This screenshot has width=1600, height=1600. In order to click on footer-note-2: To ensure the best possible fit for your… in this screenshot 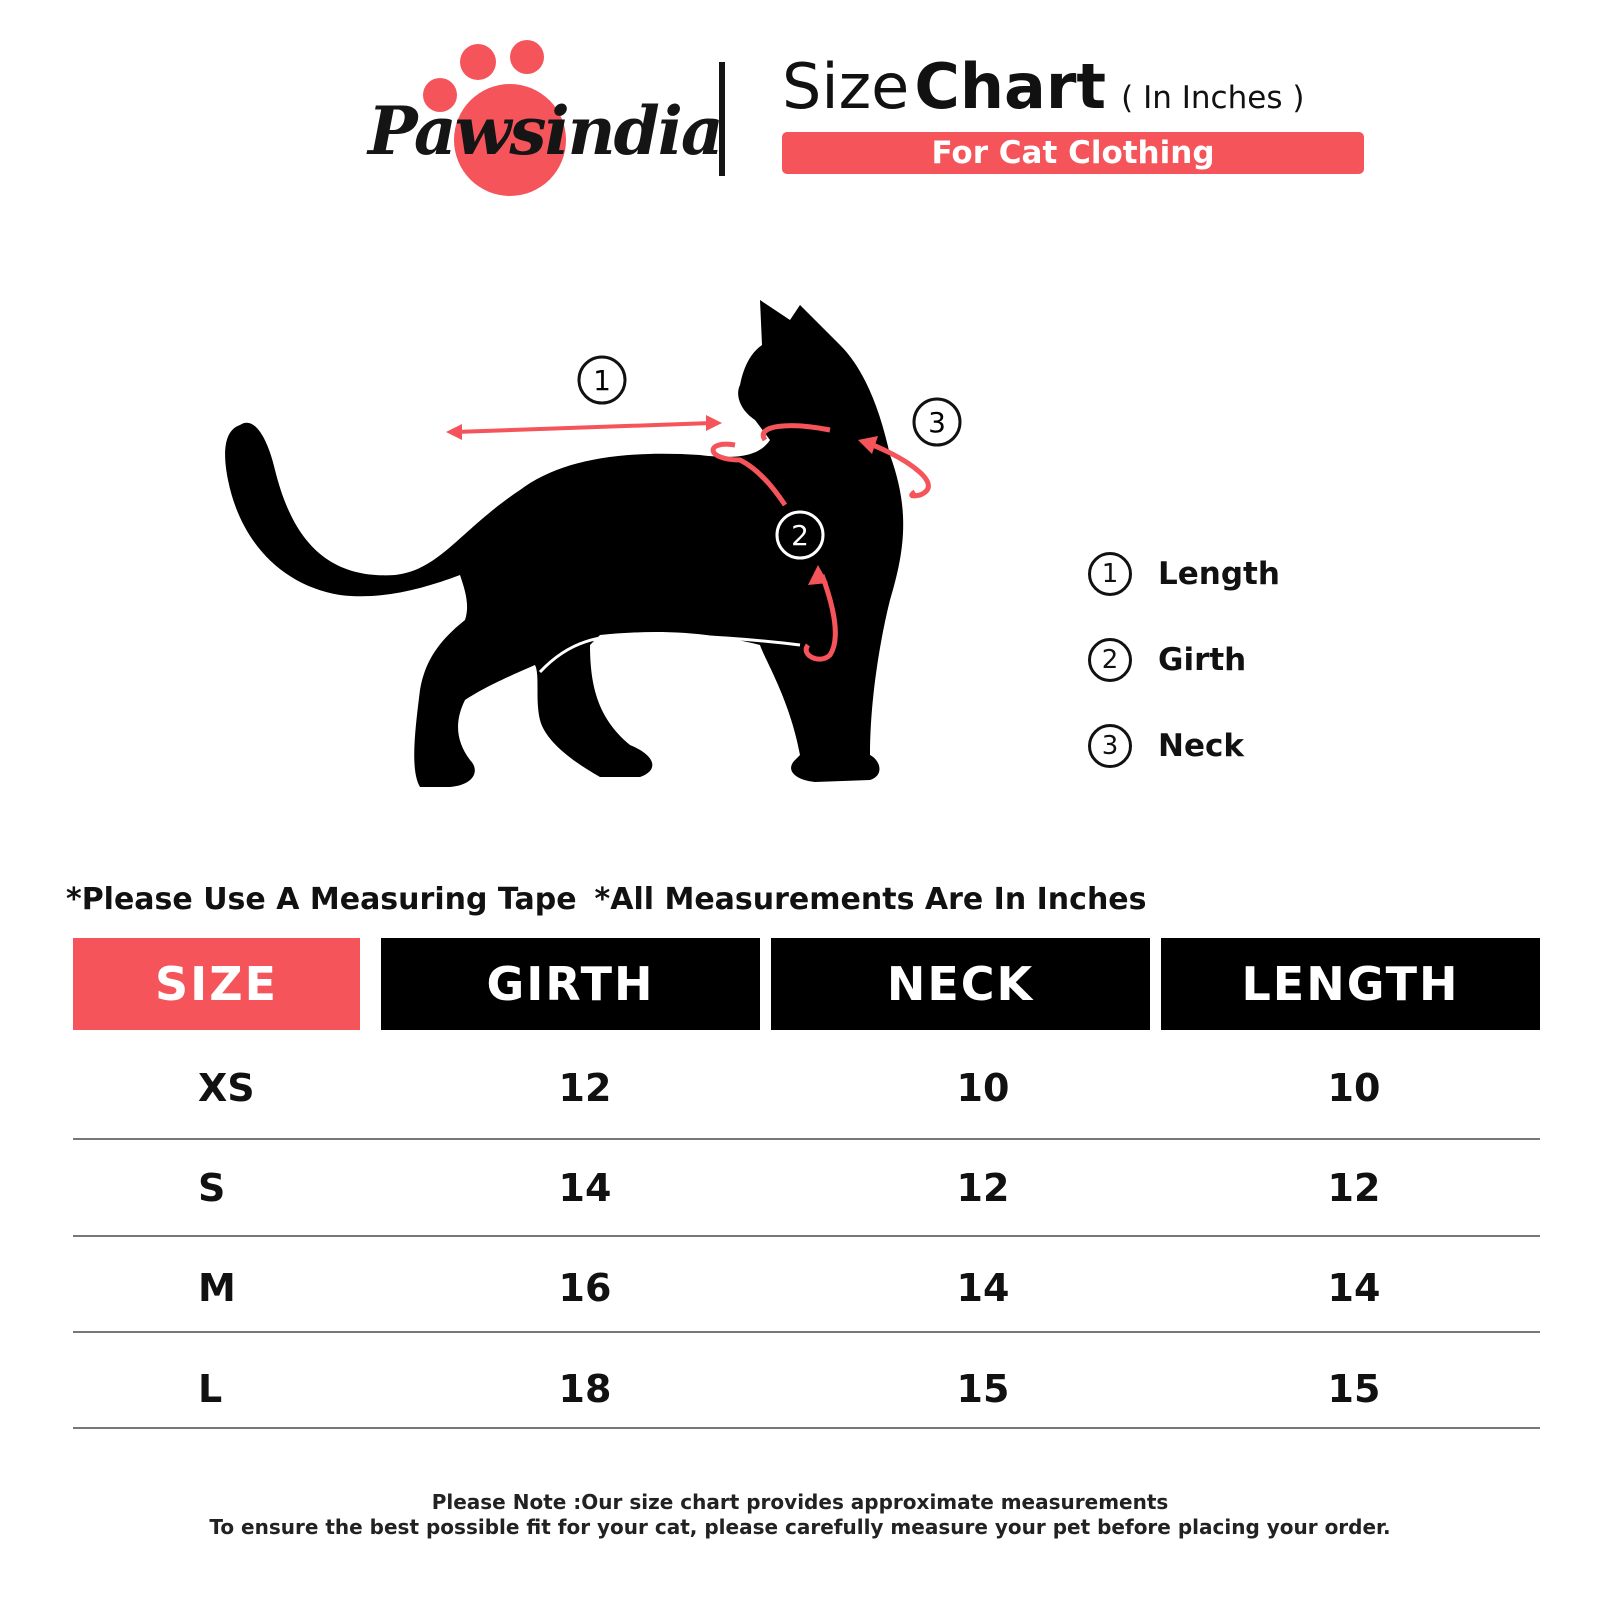, I will do `click(800, 1527)`.